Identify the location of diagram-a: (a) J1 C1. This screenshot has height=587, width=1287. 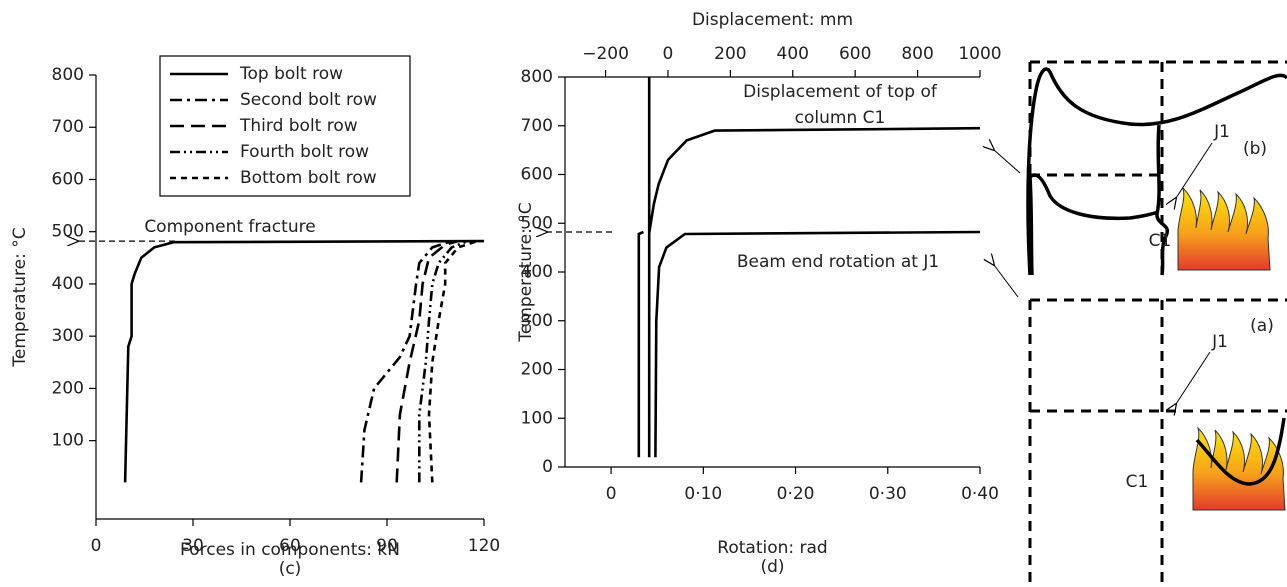
(1157, 440).